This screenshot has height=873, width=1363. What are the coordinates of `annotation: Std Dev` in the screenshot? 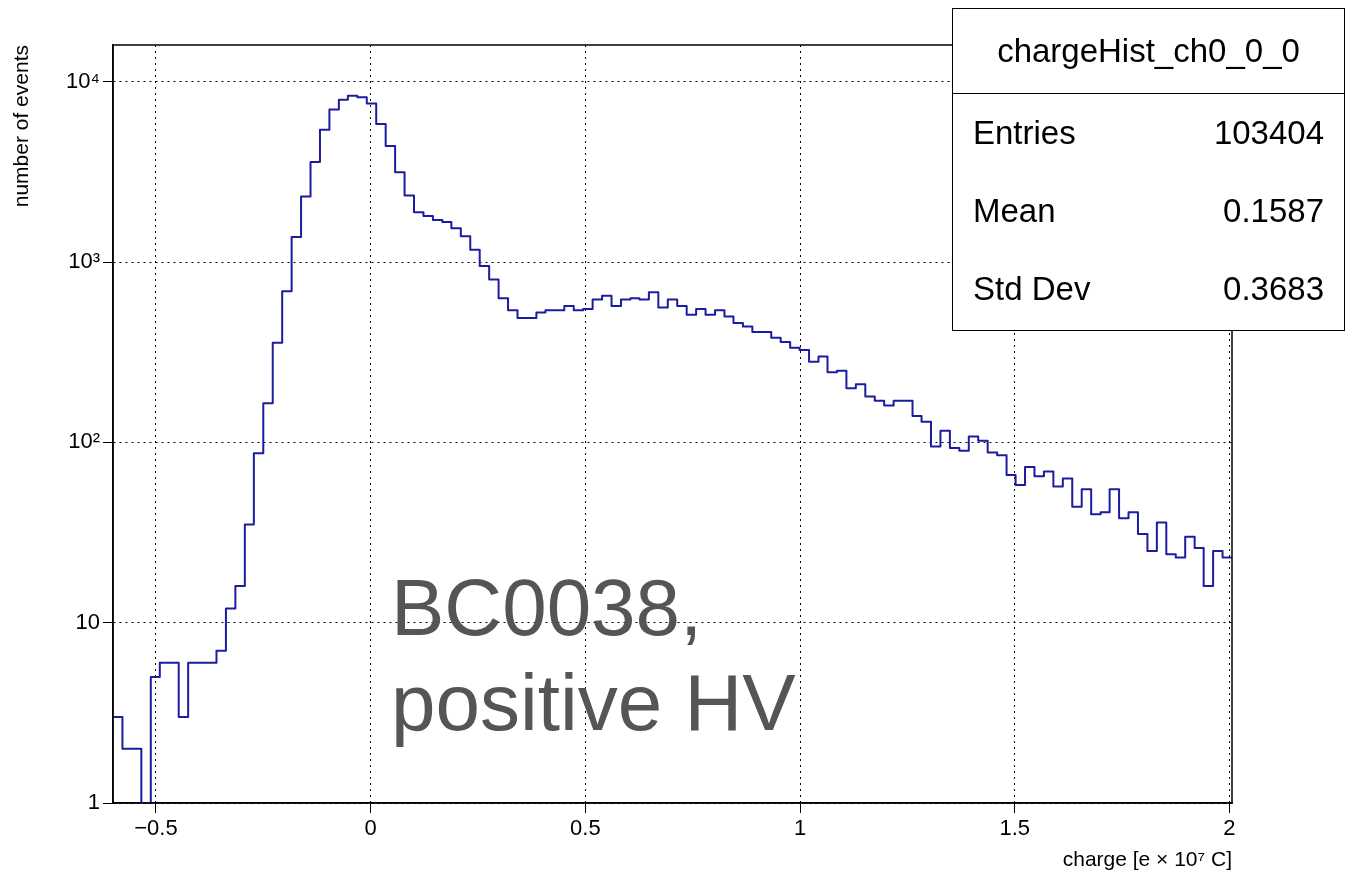 It's located at (1032, 289).